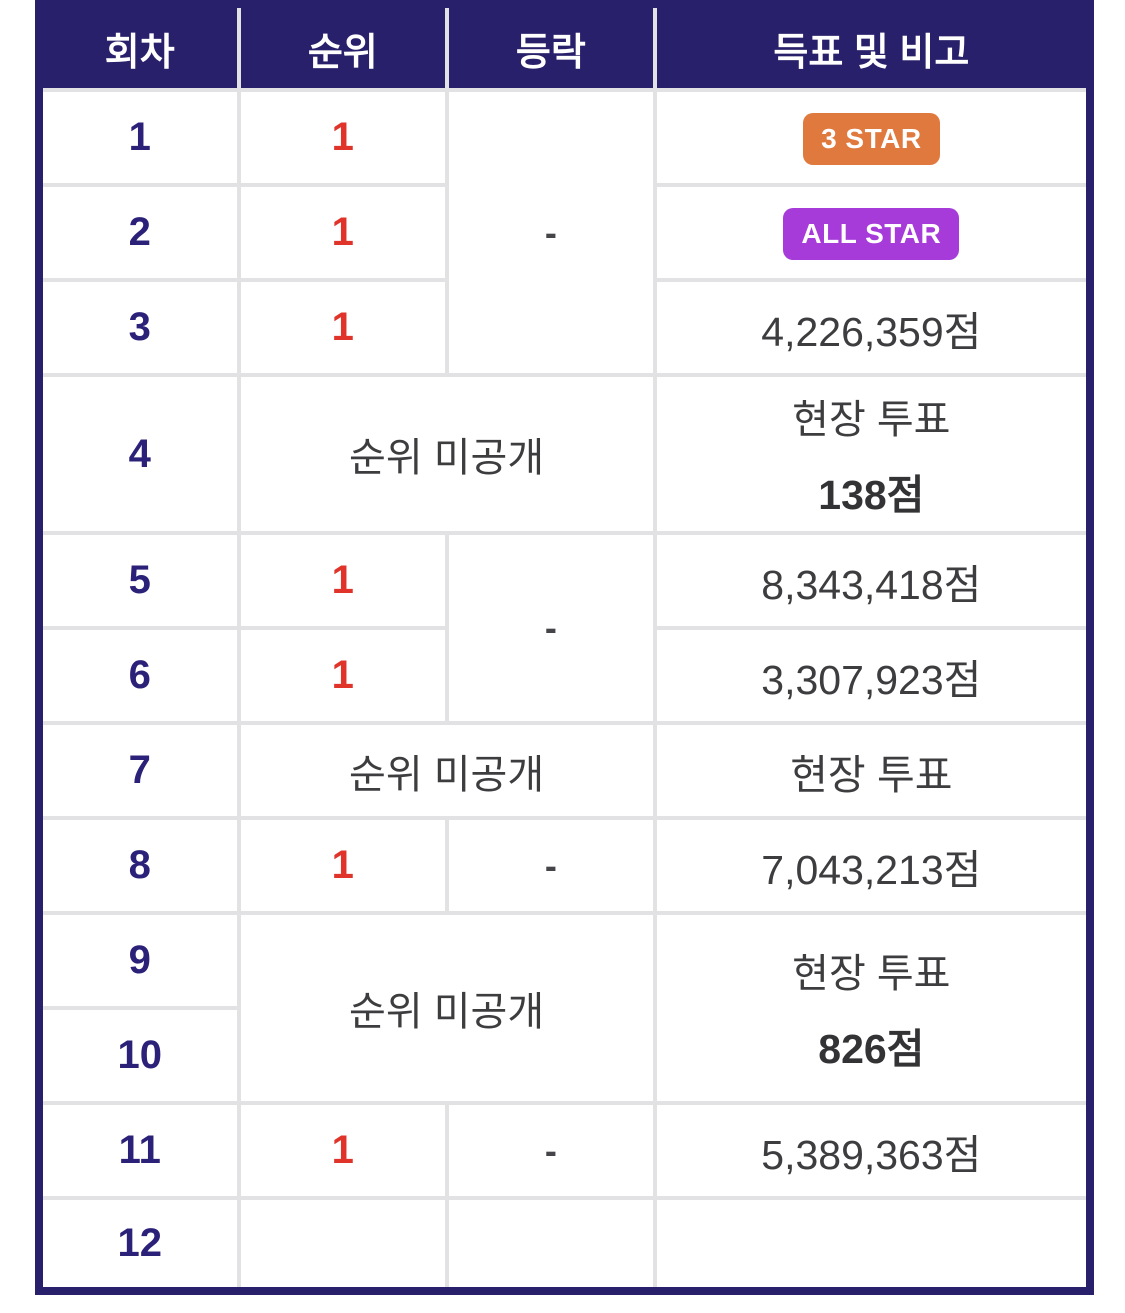 This screenshot has height=1313, width=1125. Describe the element at coordinates (139, 47) in the screenshot. I see `header-episode: 회차` at that location.